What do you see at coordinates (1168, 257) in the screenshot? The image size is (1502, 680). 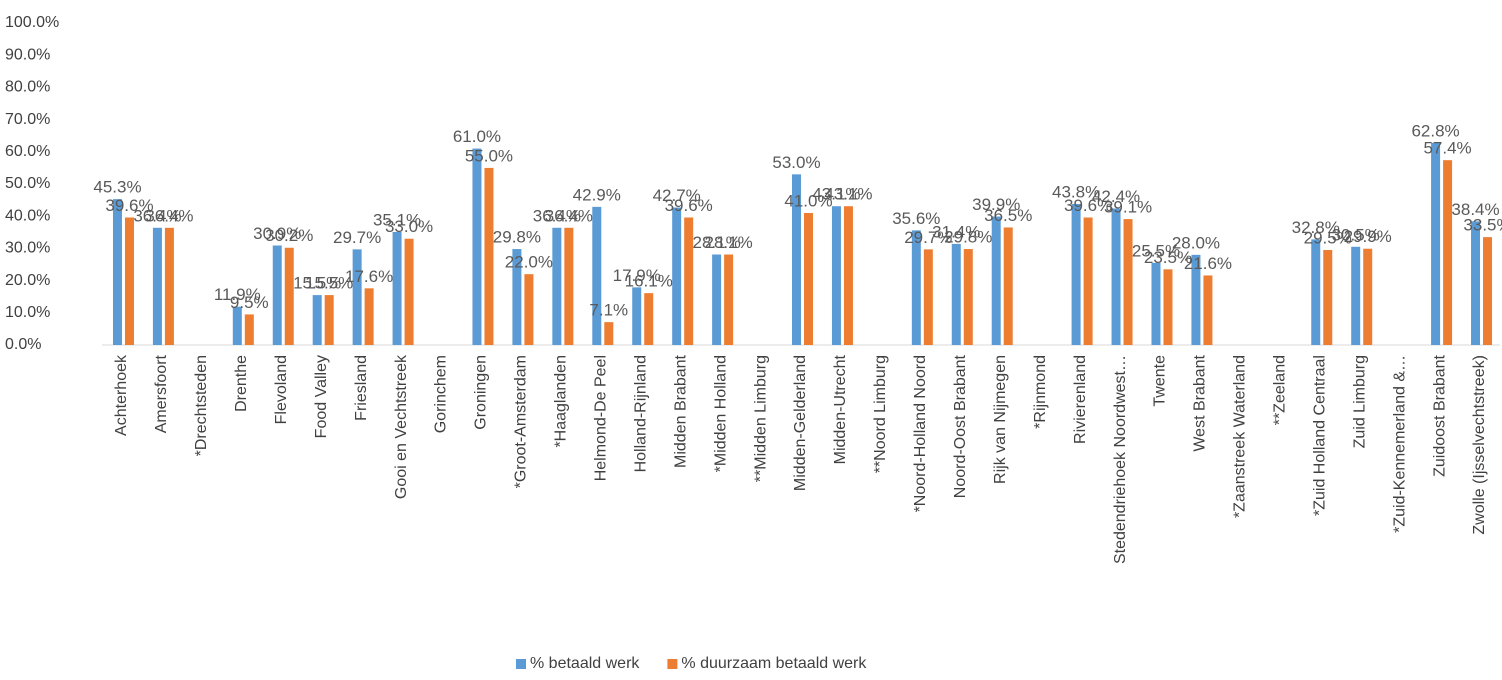 I see `value-label: 23.5%` at bounding box center [1168, 257].